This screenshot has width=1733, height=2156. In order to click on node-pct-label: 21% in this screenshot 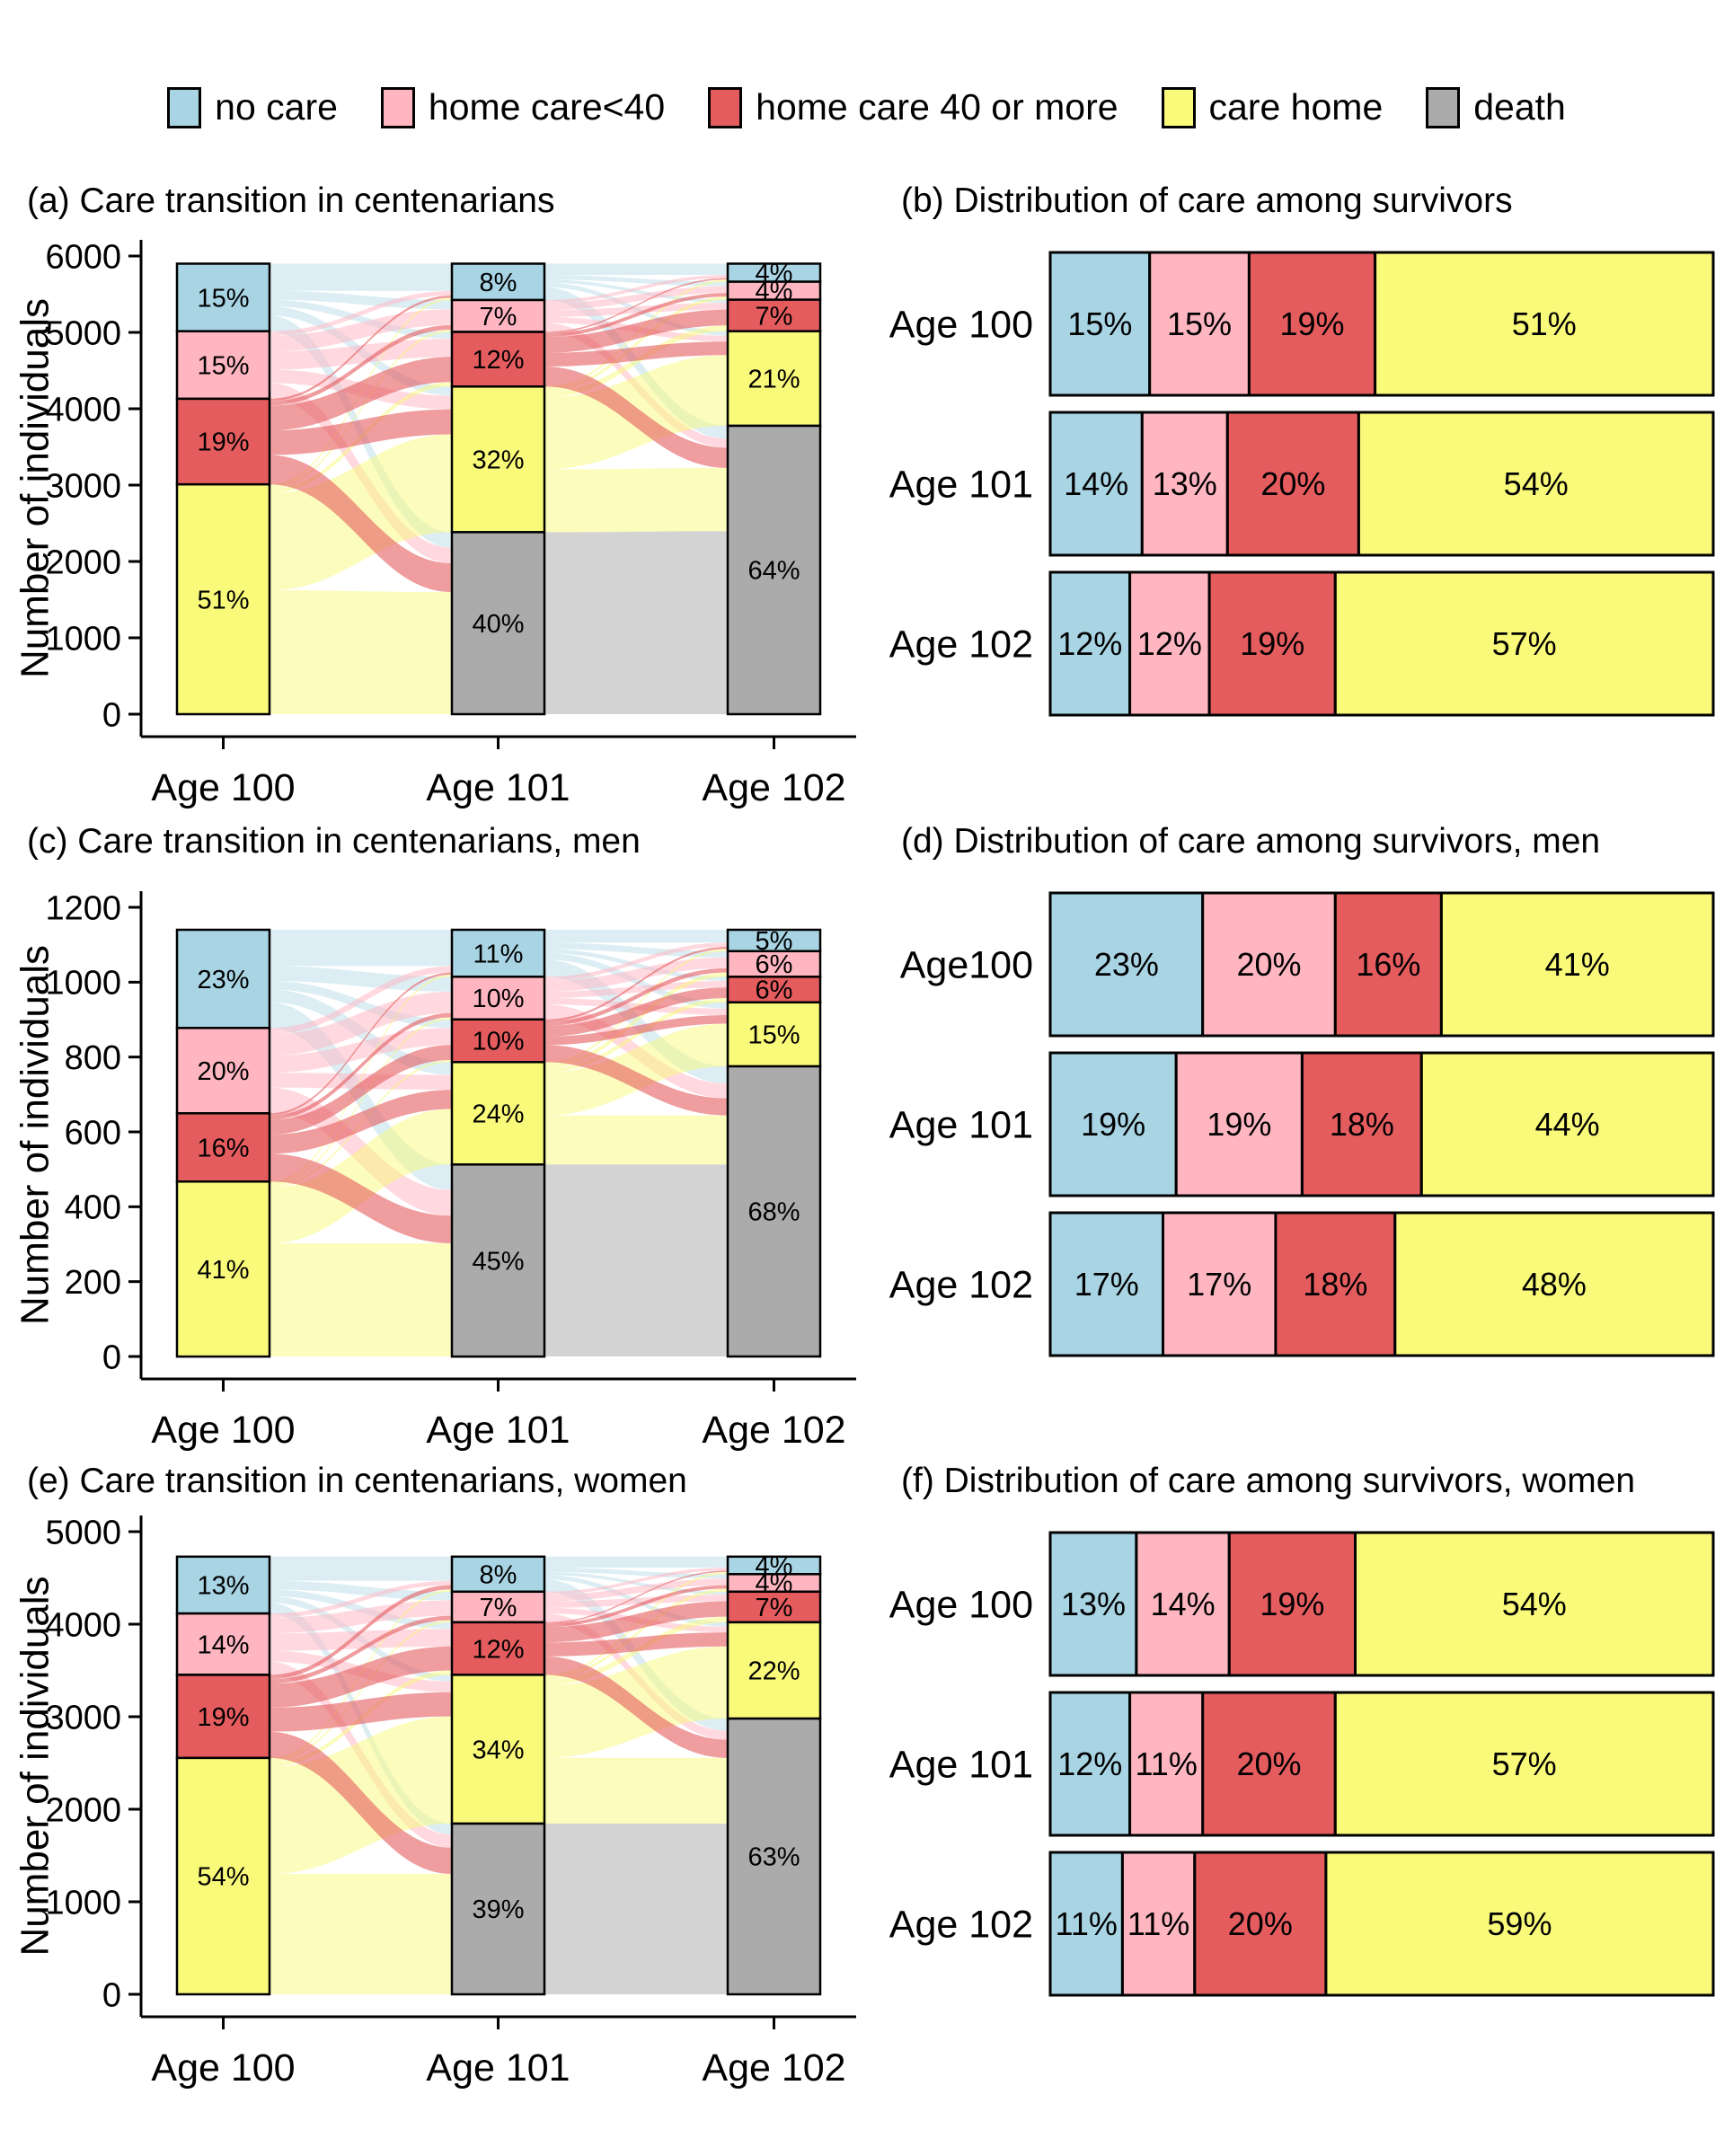, I will do `click(773, 380)`.